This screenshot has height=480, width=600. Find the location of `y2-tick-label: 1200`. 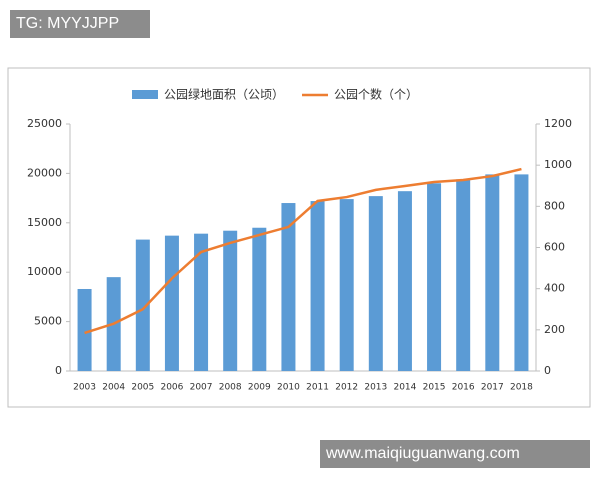

y2-tick-label: 1200 is located at coordinates (558, 123).